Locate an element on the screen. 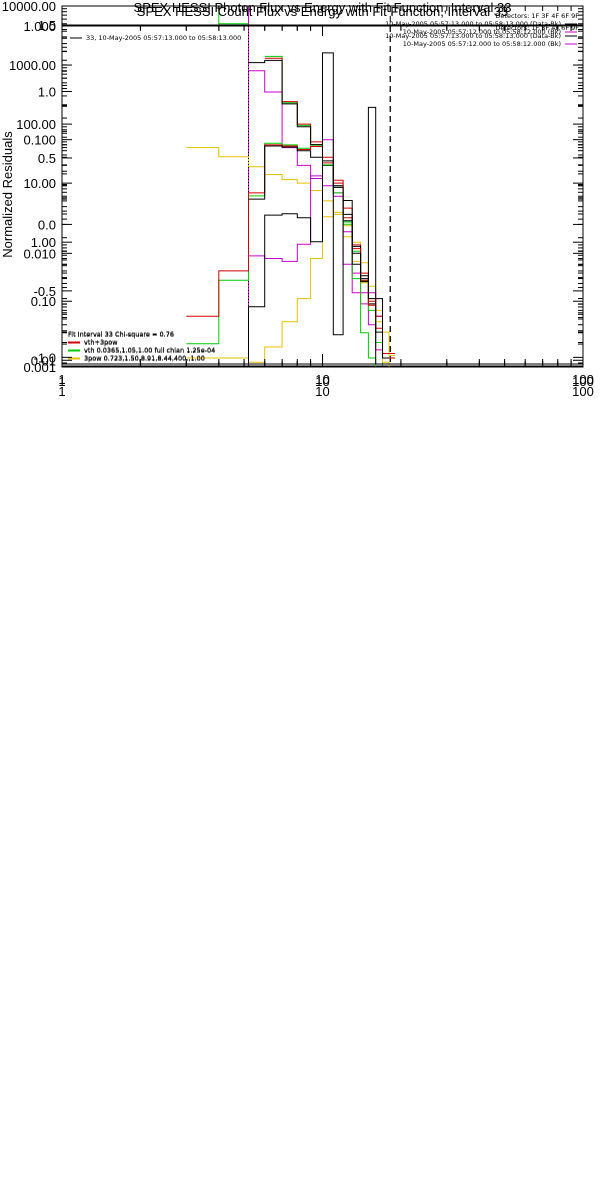 This screenshot has width=600, height=1200. y-tick-label: 0.010 is located at coordinates (39, 253).